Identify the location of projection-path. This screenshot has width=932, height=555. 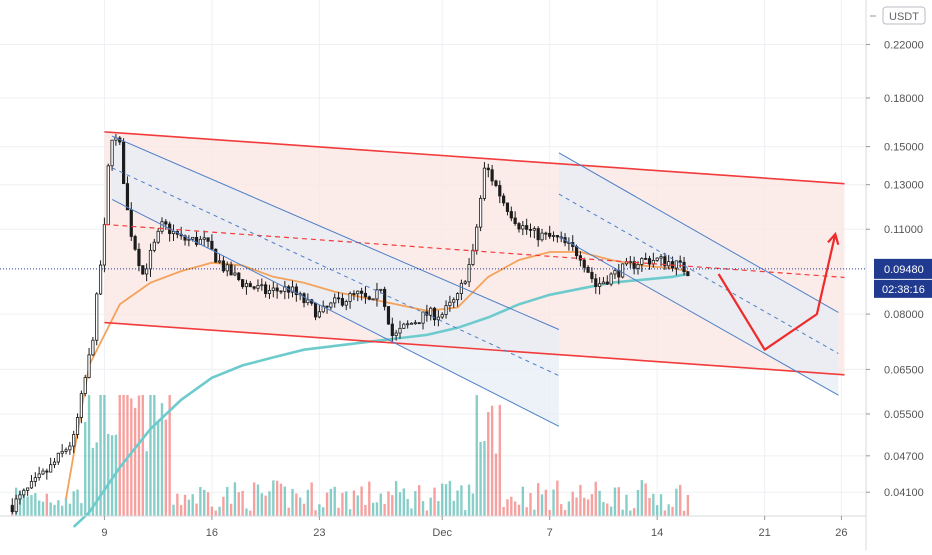
(777, 292).